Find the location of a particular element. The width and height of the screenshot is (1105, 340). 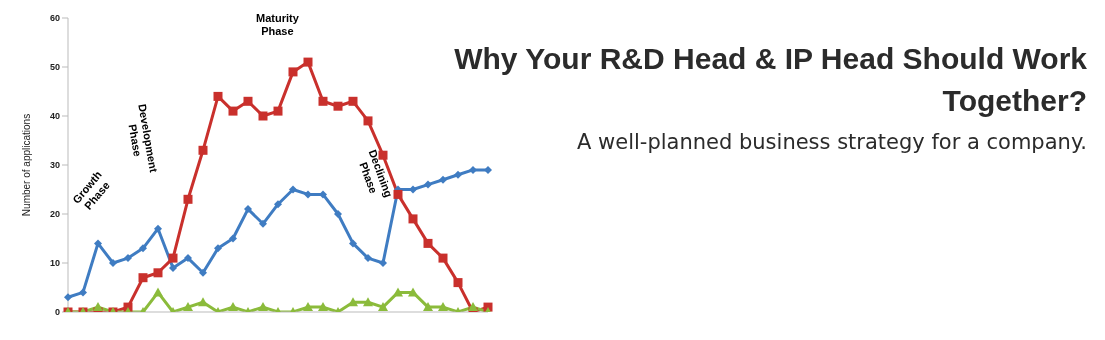

y-tick-label: 30 is located at coordinates (54, 165).